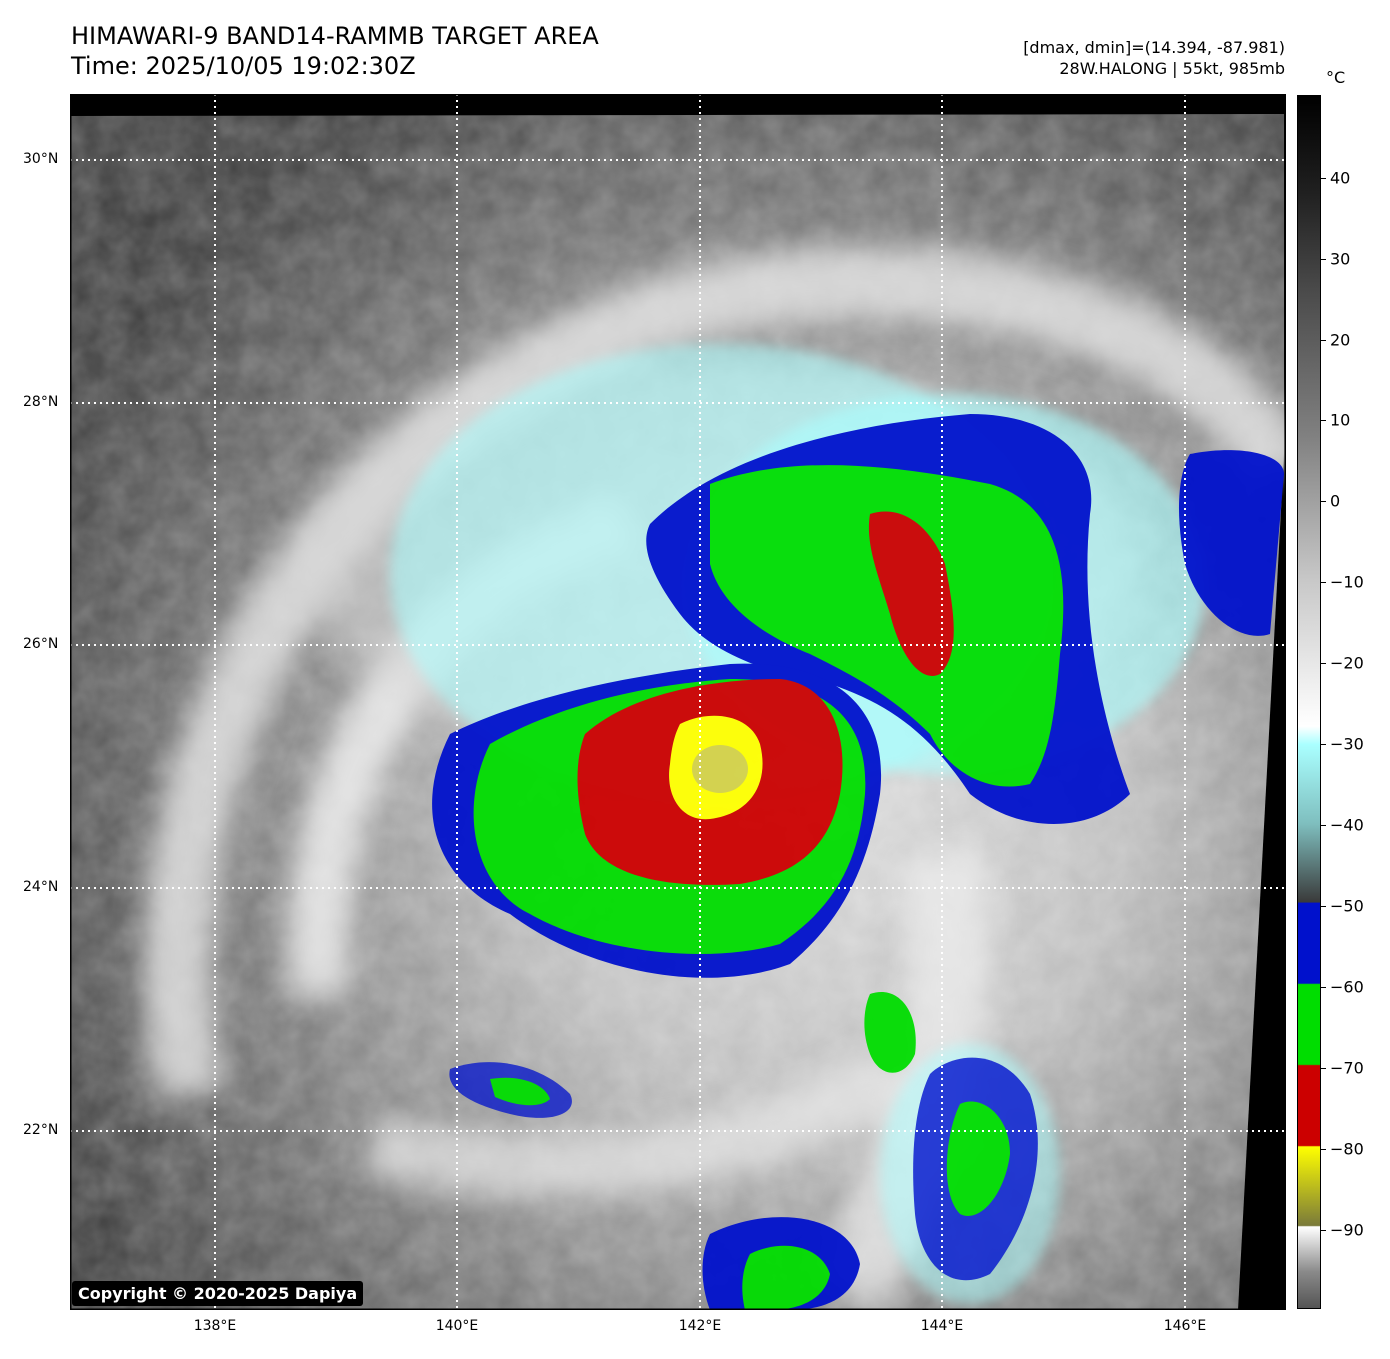 The width and height of the screenshot is (1390, 1359). I want to click on copyright-badge: Copyright © 2020-2025 Dapiya, so click(218, 1293).